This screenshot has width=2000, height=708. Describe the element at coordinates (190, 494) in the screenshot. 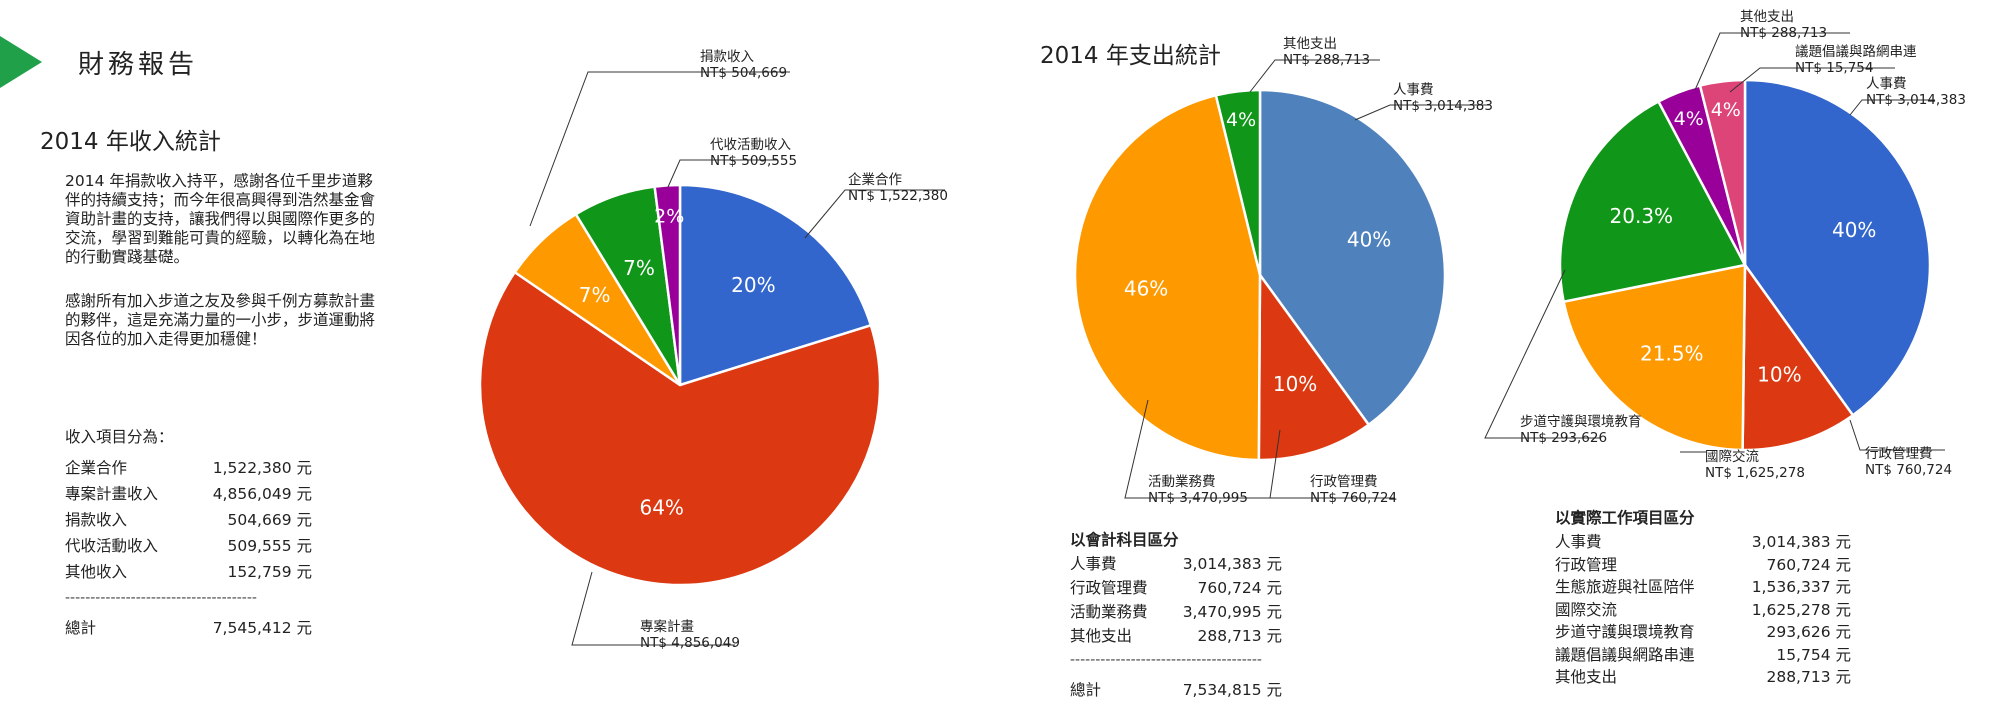

I see `income-row: 專案計畫收入 4,856,049 元` at that location.